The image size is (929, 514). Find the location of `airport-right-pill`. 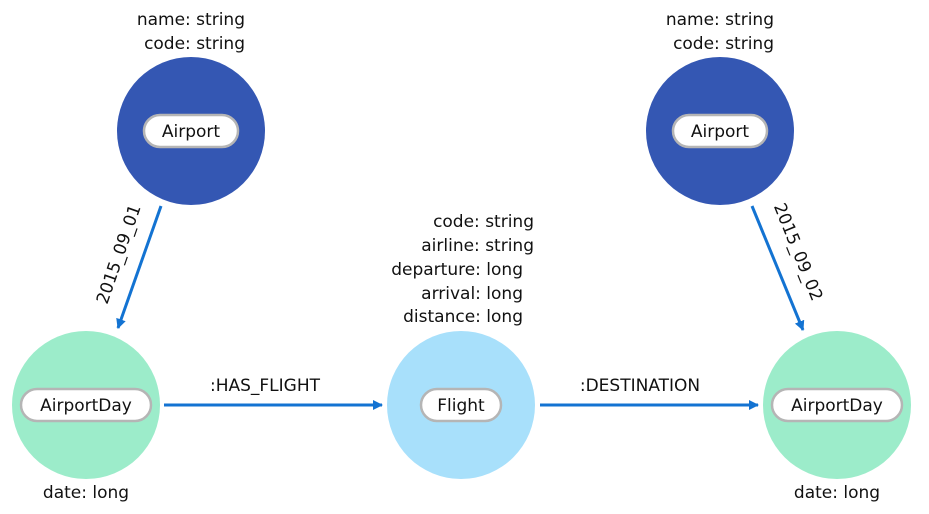

airport-right-pill is located at coordinates (720, 131).